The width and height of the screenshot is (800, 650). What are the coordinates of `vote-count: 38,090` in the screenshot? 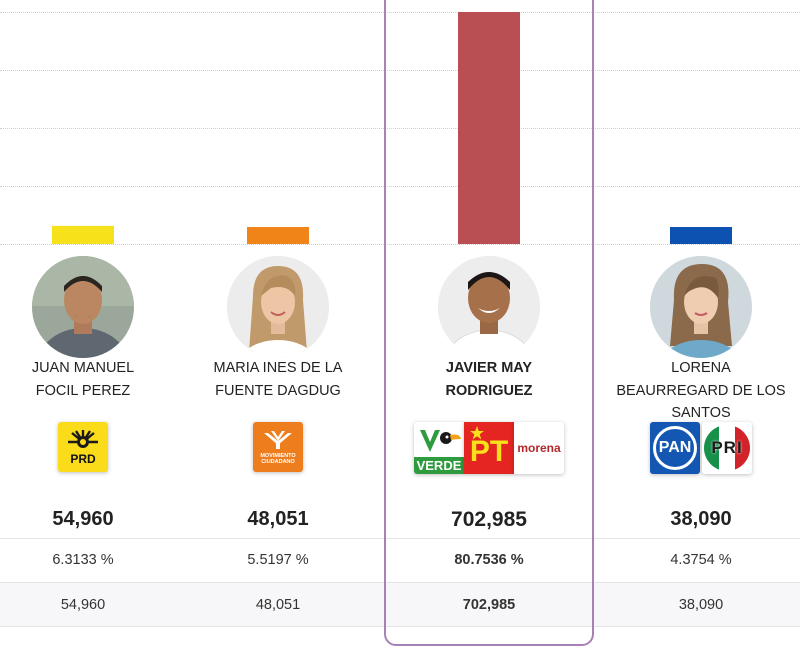 It's located at (701, 519).